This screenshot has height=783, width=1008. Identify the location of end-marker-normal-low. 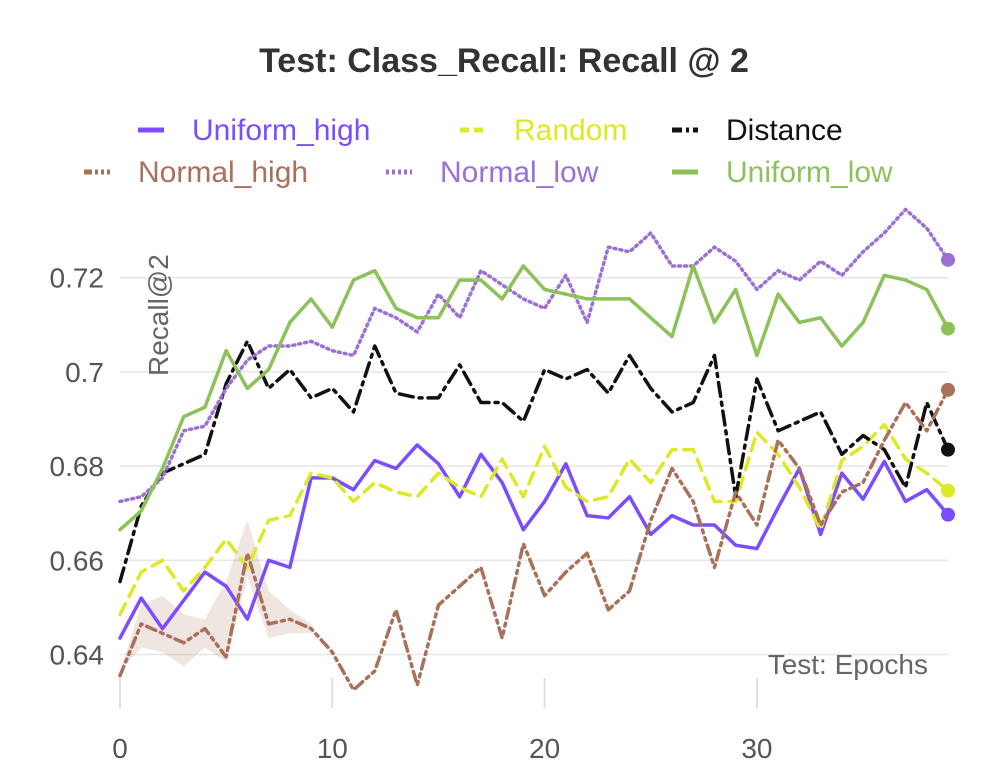
(948, 259).